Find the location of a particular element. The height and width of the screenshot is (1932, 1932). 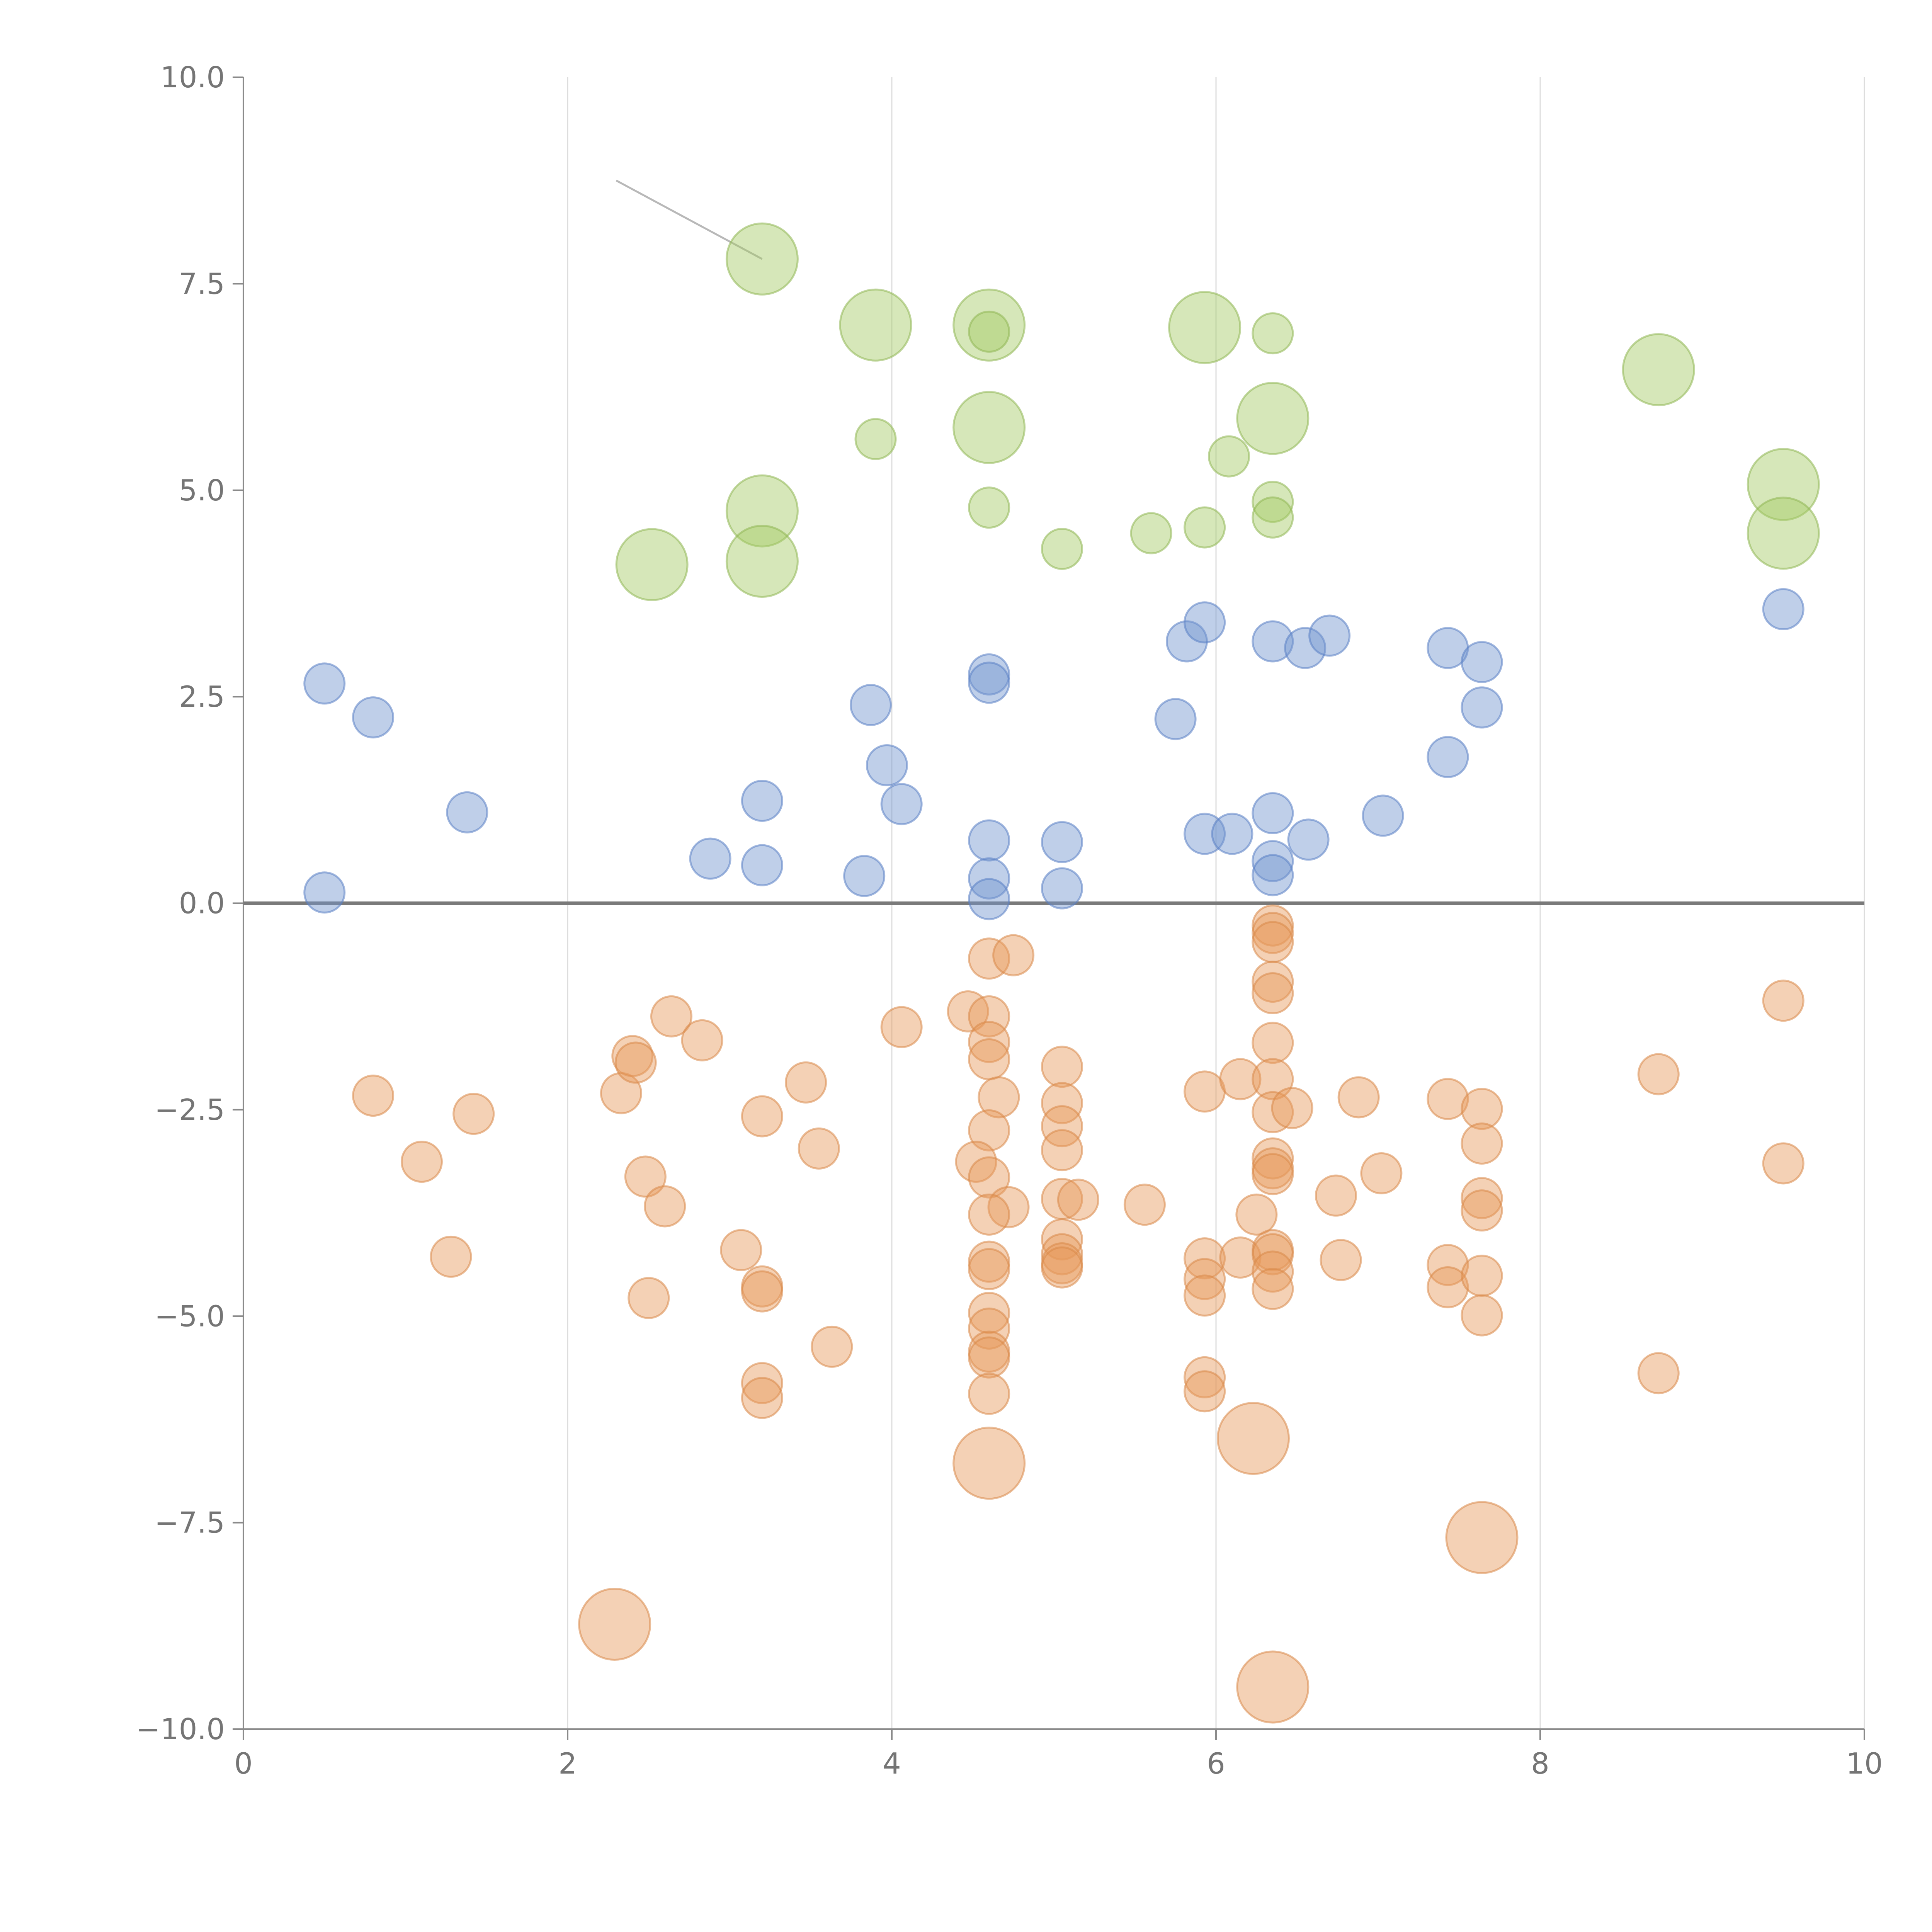

y-tick-label: 10.0 is located at coordinates (192, 77).